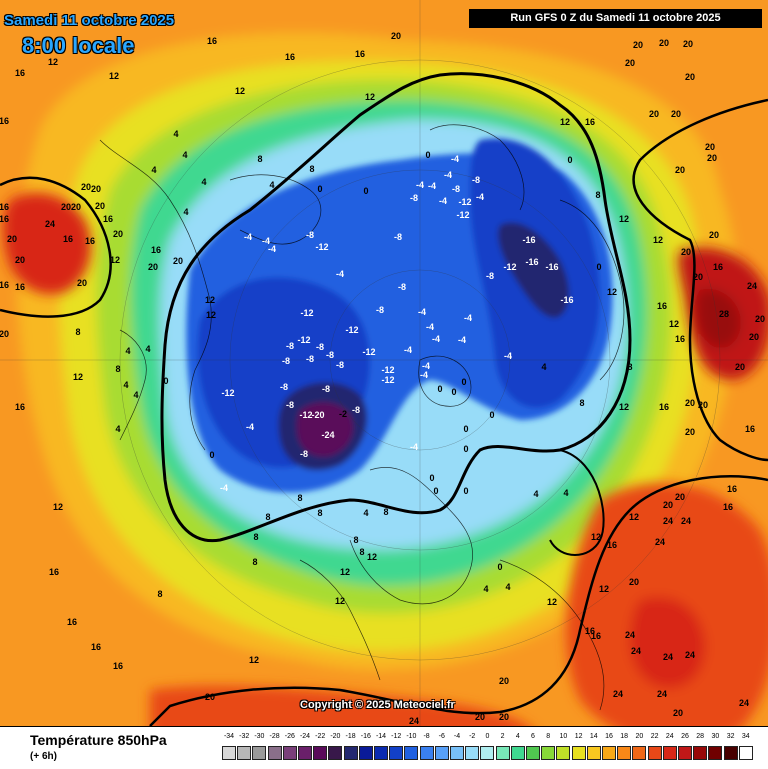 The height and width of the screenshot is (769, 768). I want to click on legend-value-label: 16, so click(609, 736).